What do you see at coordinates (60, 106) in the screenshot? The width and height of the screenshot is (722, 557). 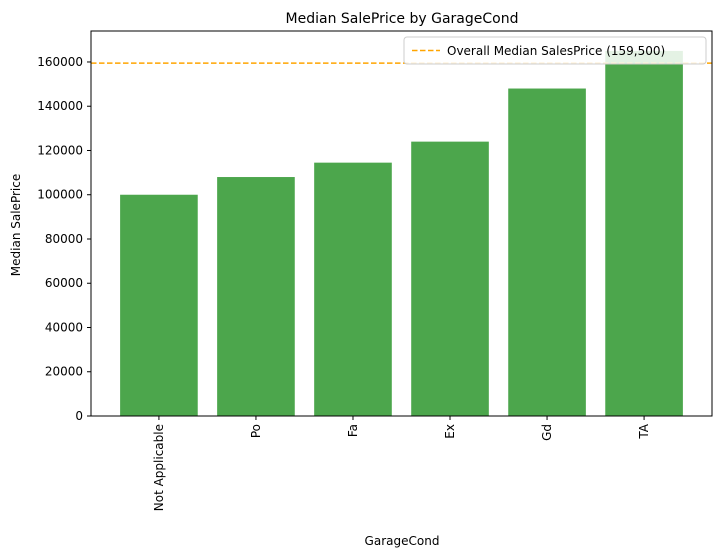 I see `y-tick-label: 140000` at bounding box center [60, 106].